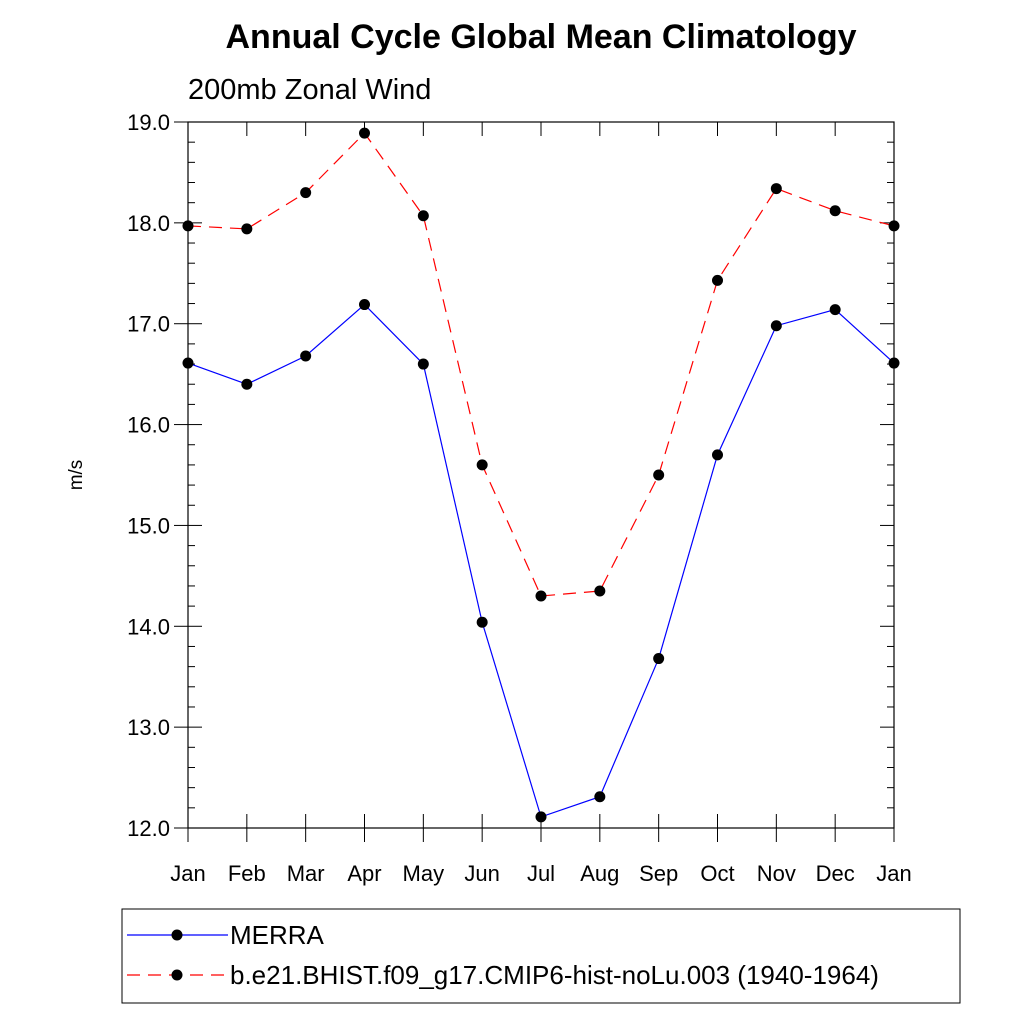  I want to click on y-tick-label: 18.0, so click(148, 223).